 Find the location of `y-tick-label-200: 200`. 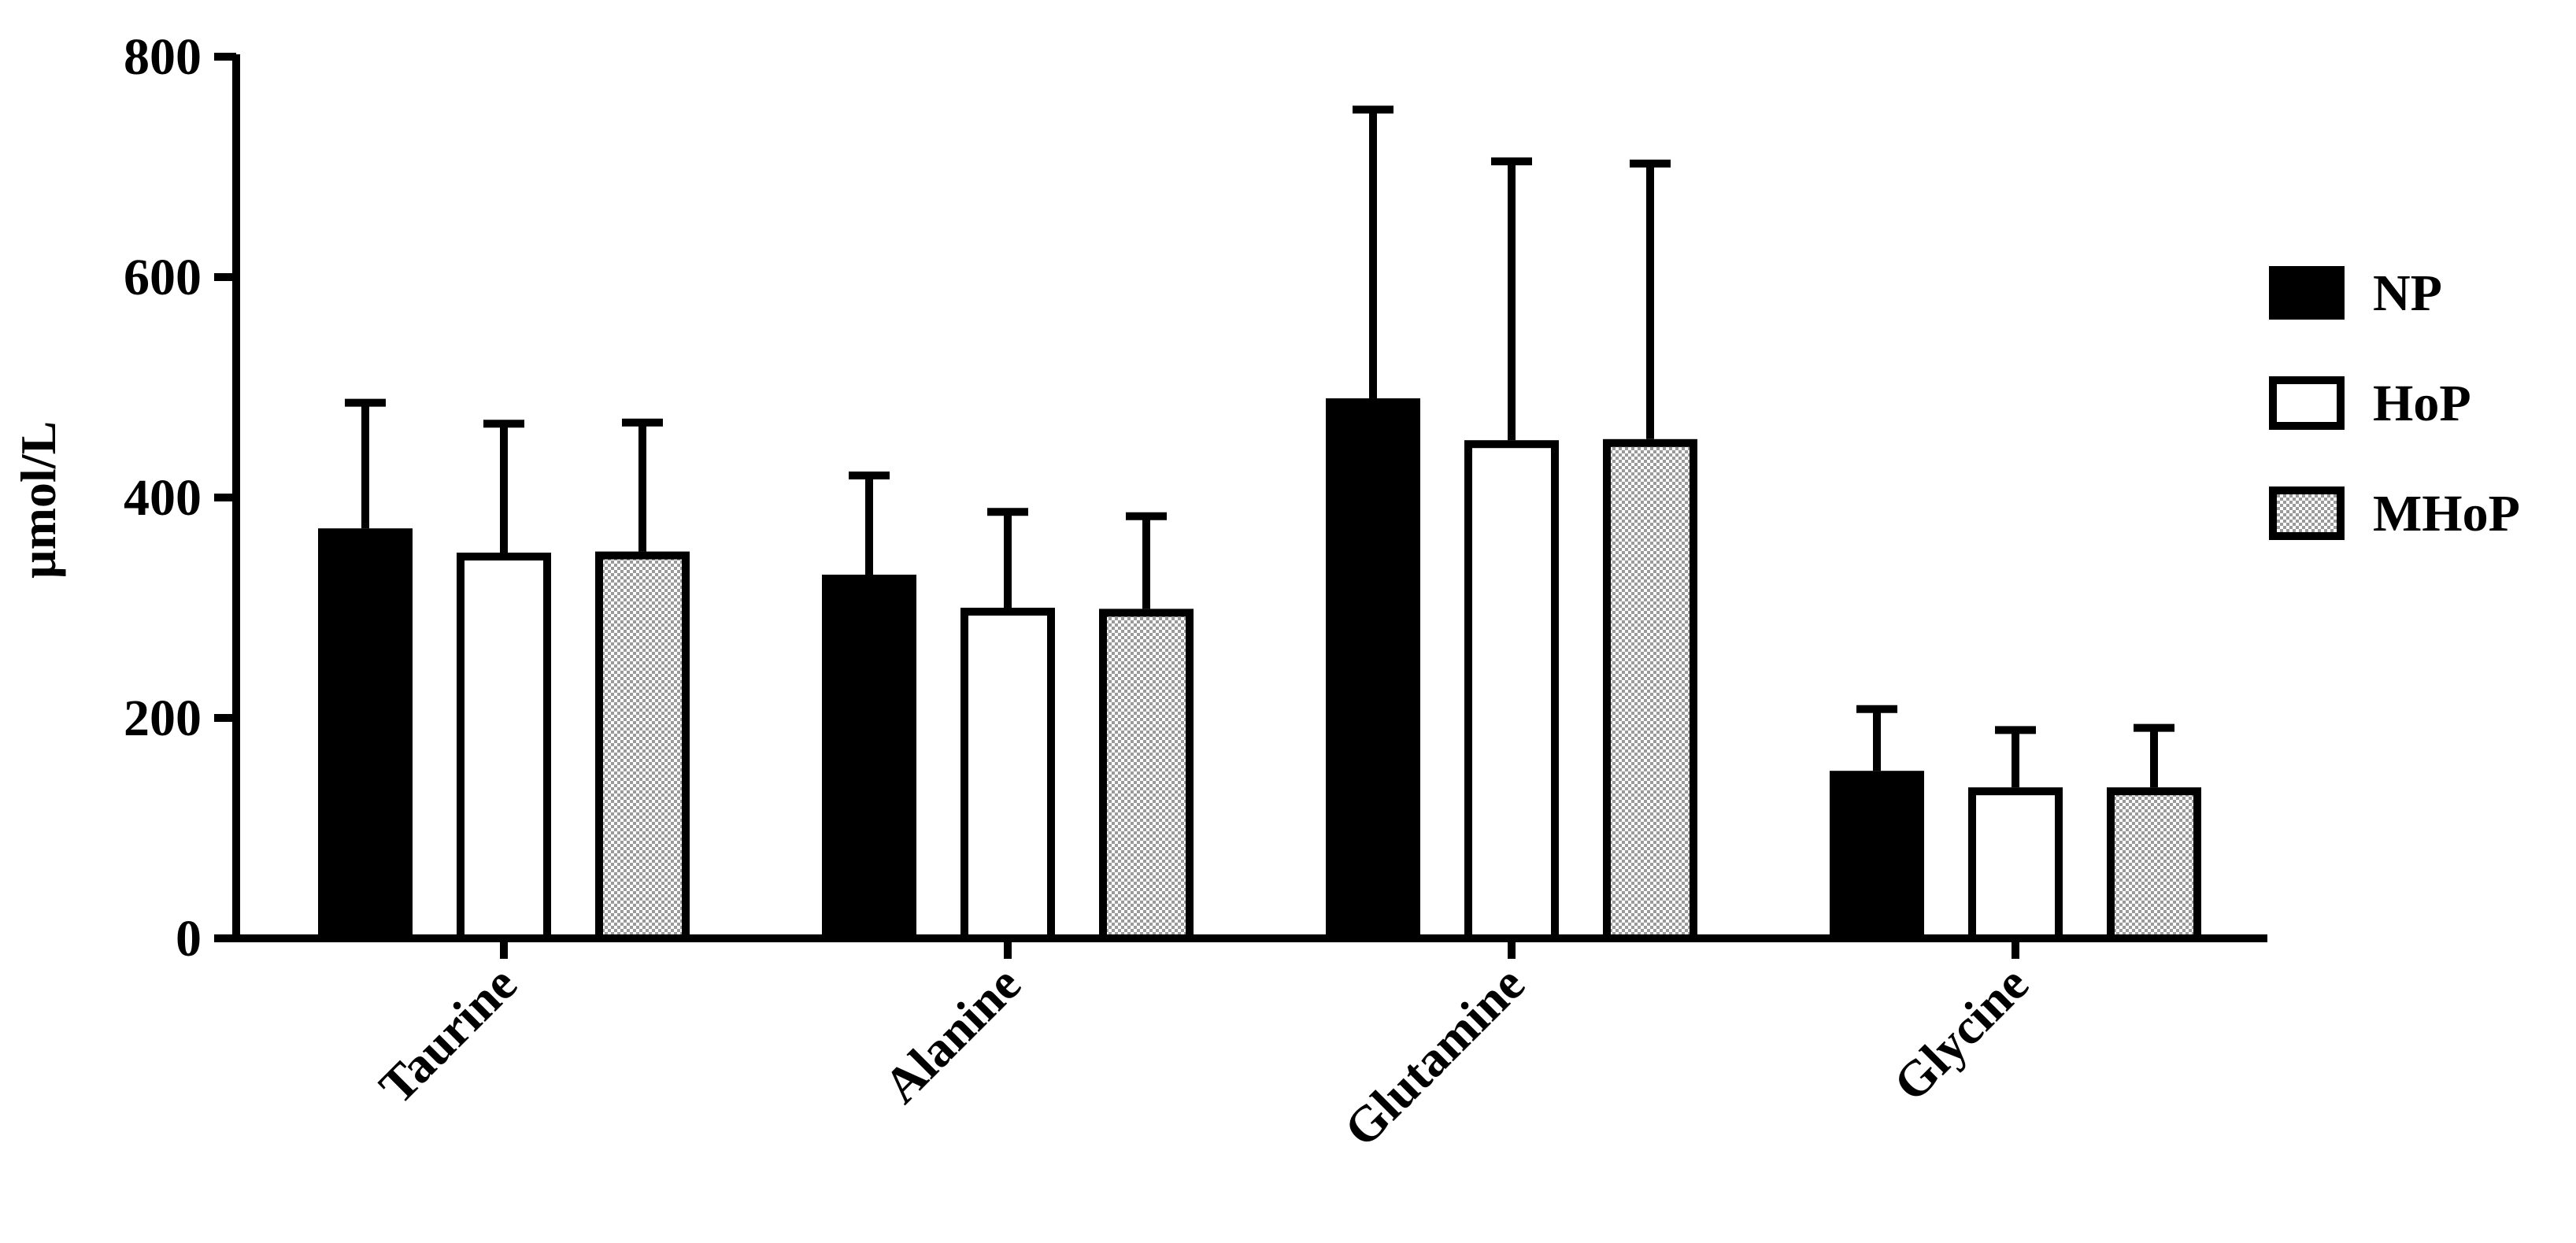

y-tick-label-200: 200 is located at coordinates (163, 718).